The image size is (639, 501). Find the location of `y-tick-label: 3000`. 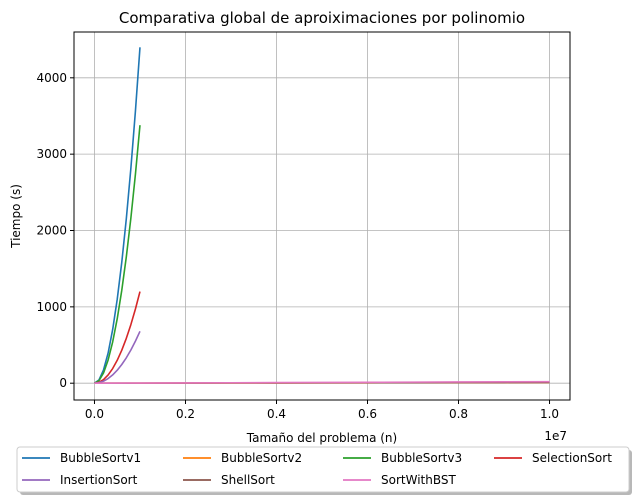

y-tick-label: 3000 is located at coordinates (51, 154).